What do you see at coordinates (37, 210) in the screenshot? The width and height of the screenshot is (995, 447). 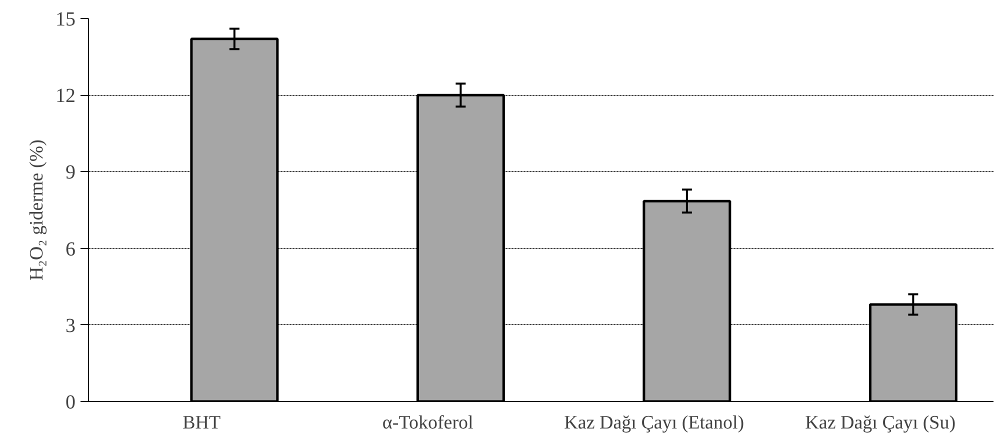 I see `y-axis-title: H₂O₂ giderme (%)` at bounding box center [37, 210].